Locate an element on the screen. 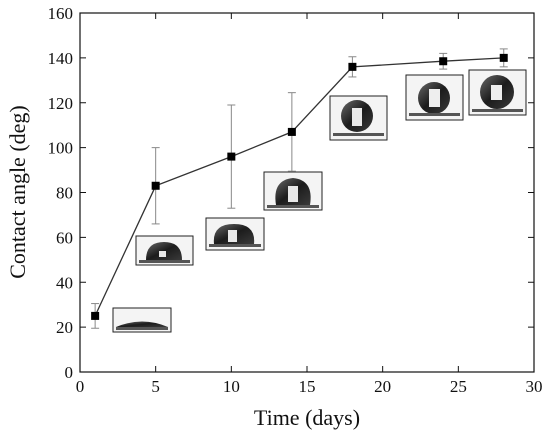 The height and width of the screenshot is (441, 550). y-tick-label: 60 is located at coordinates (64, 237).